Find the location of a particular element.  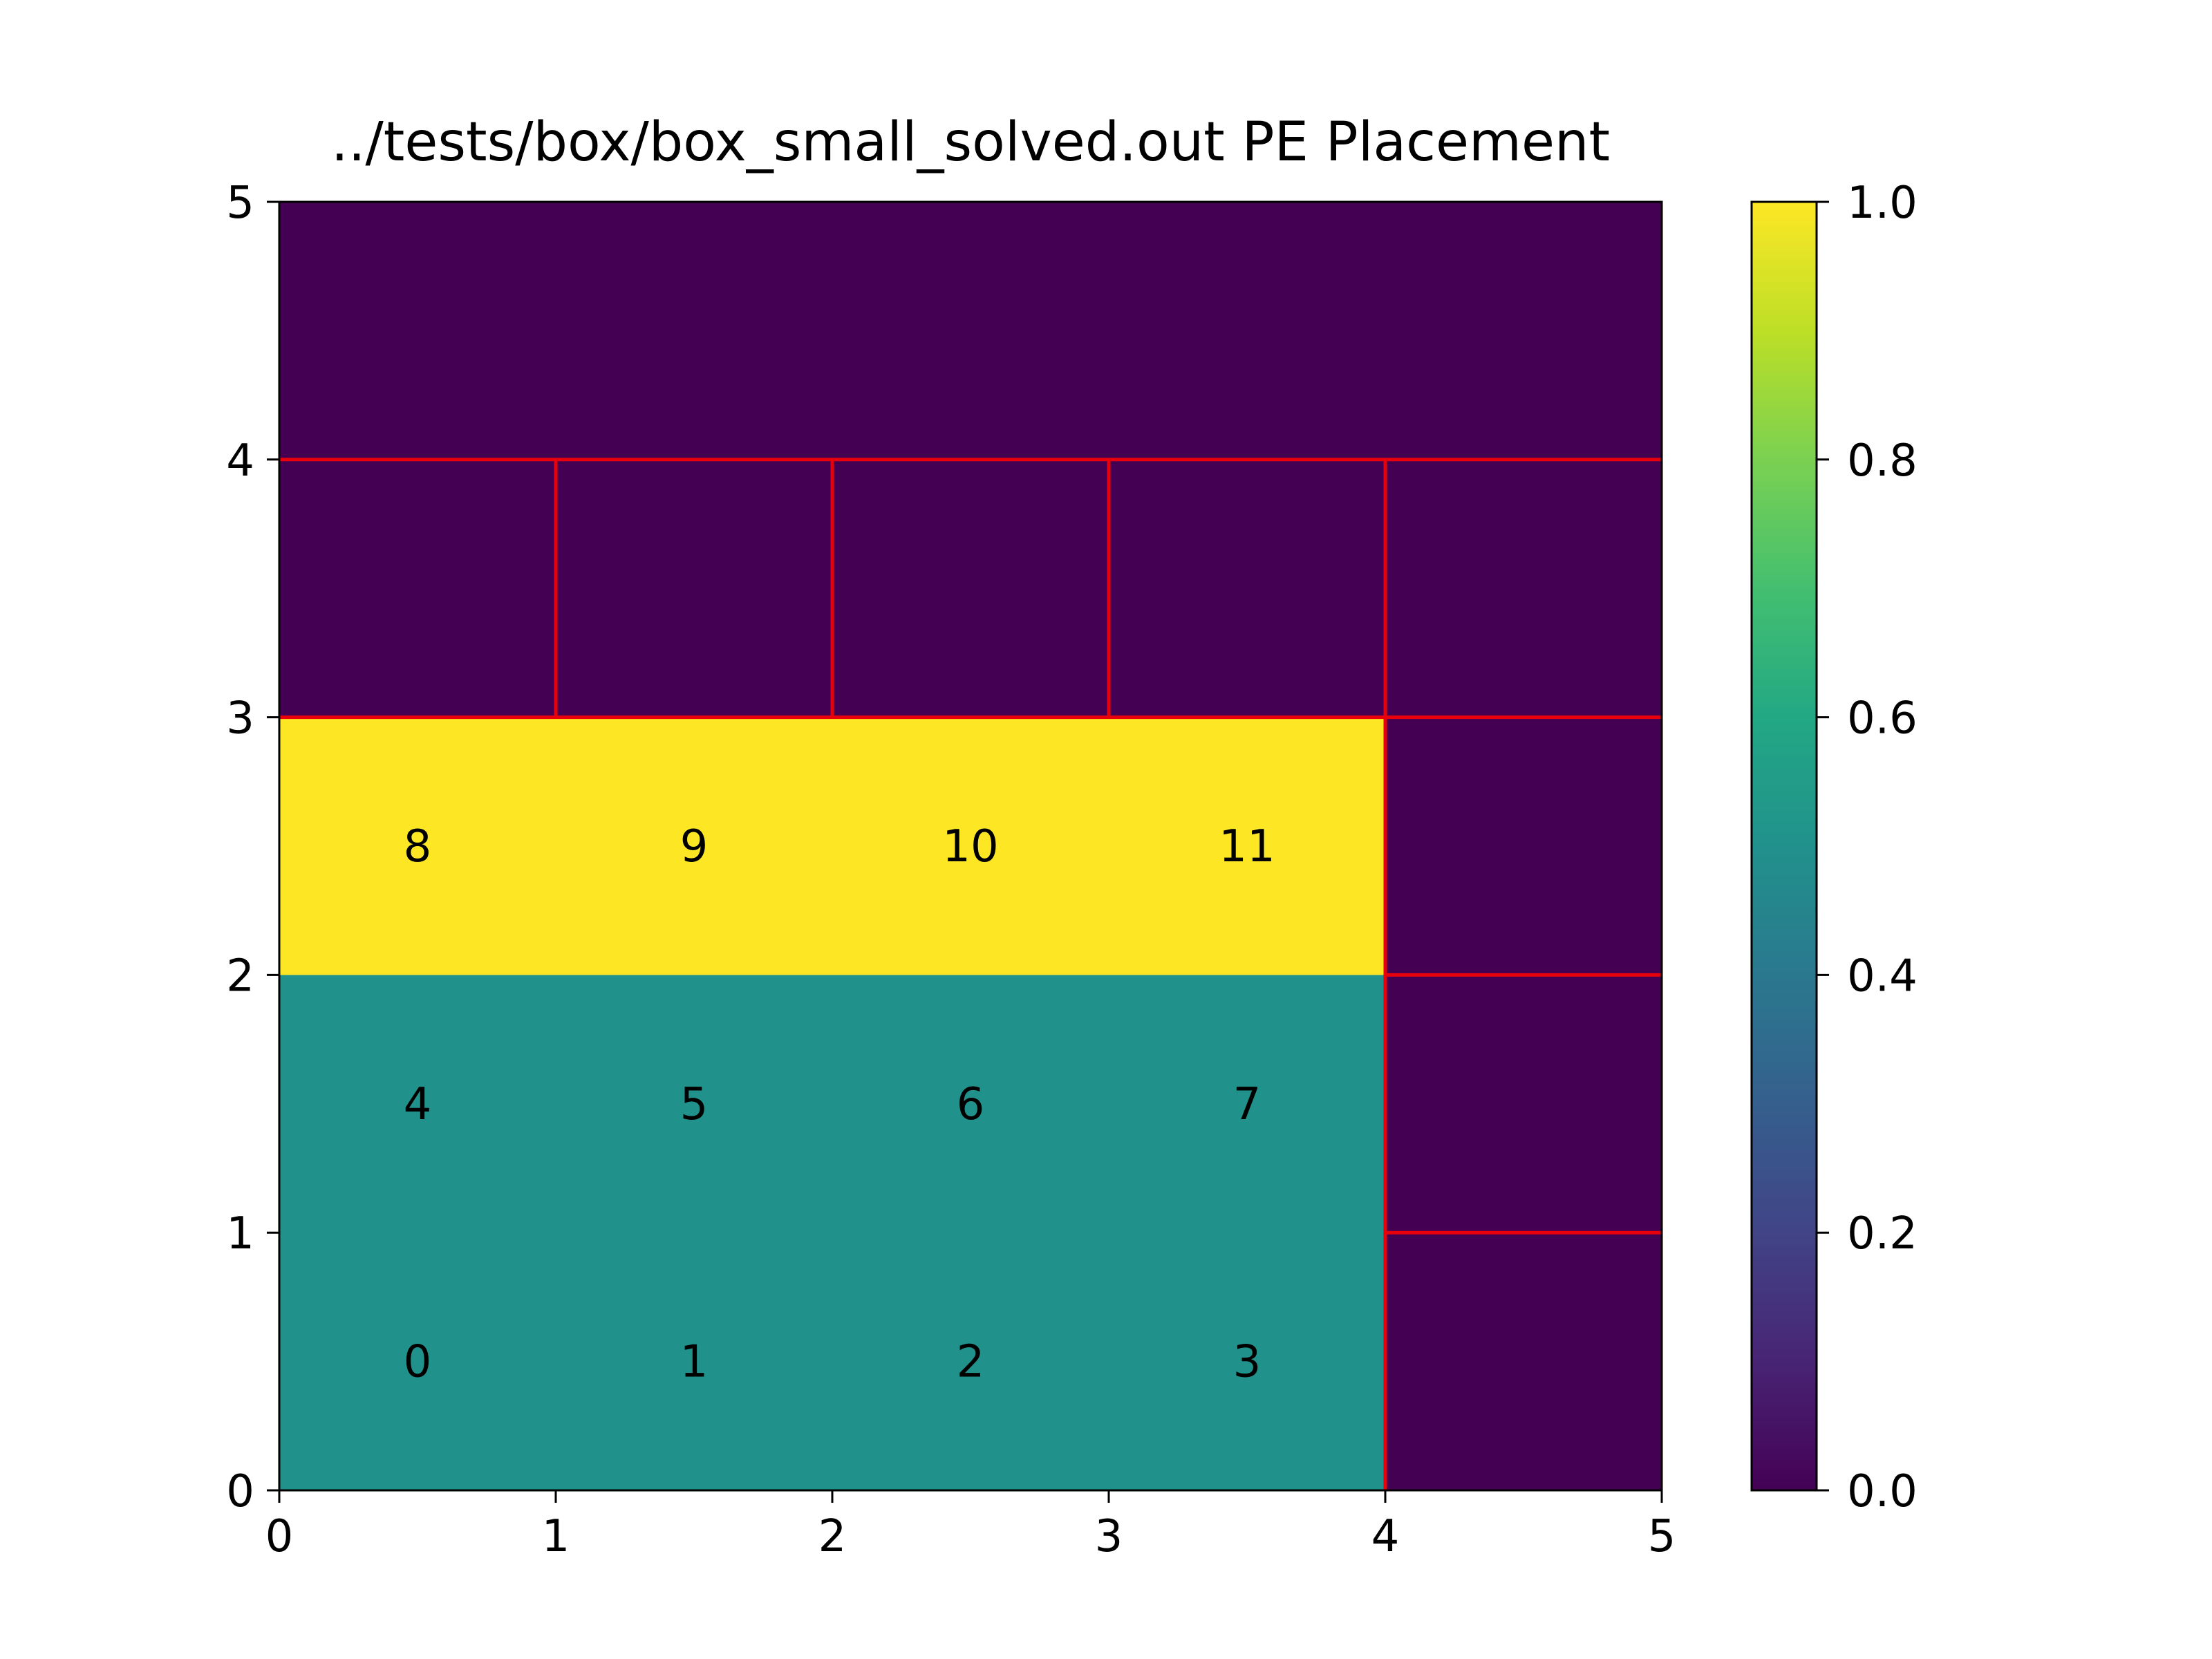

colorbar-tick-label: 0.8 is located at coordinates (1882, 461).